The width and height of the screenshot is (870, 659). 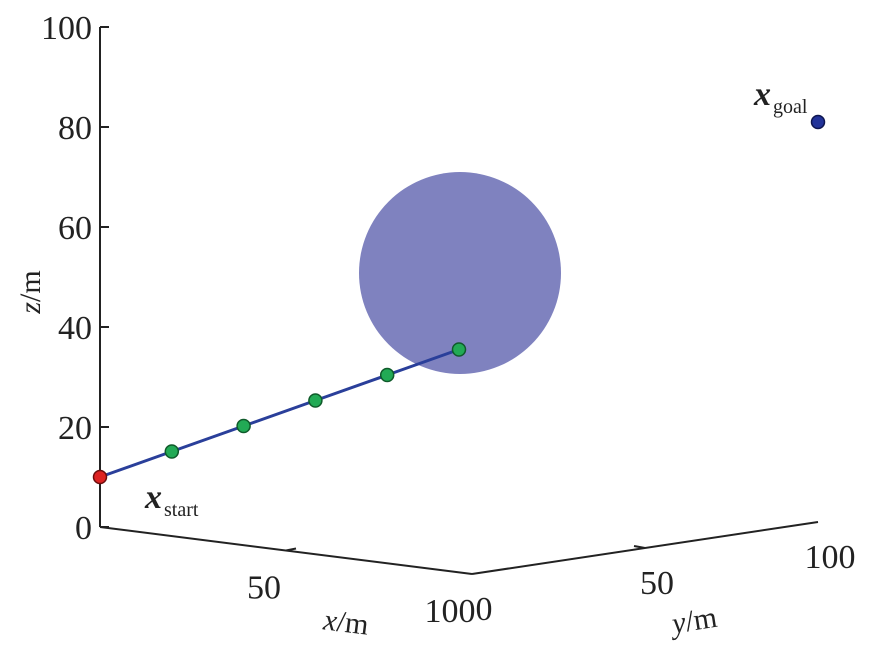 I want to click on x-axis-ticks: 50 100, so click(x=361, y=588).